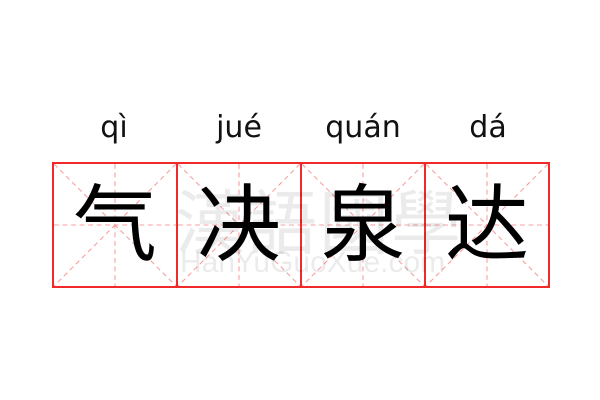 The image size is (600, 400). I want to click on character-cell: 气, so click(115, 225).